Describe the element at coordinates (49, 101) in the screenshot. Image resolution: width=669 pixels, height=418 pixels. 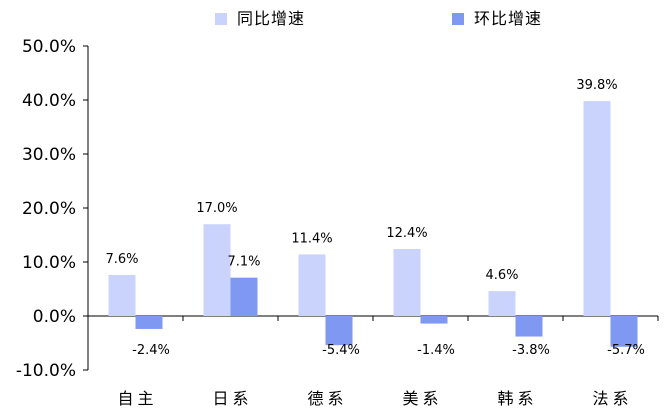
I see `y-tick-label: 40.0%` at that location.